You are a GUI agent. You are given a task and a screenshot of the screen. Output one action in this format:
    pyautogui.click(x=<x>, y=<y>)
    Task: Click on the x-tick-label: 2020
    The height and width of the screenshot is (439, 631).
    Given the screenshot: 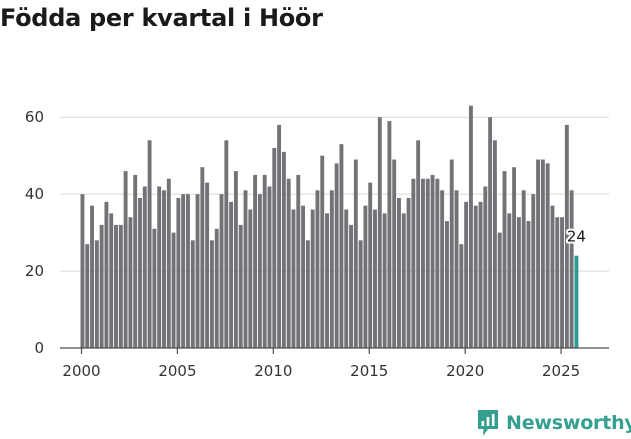 What is the action you would take?
    pyautogui.click(x=465, y=371)
    